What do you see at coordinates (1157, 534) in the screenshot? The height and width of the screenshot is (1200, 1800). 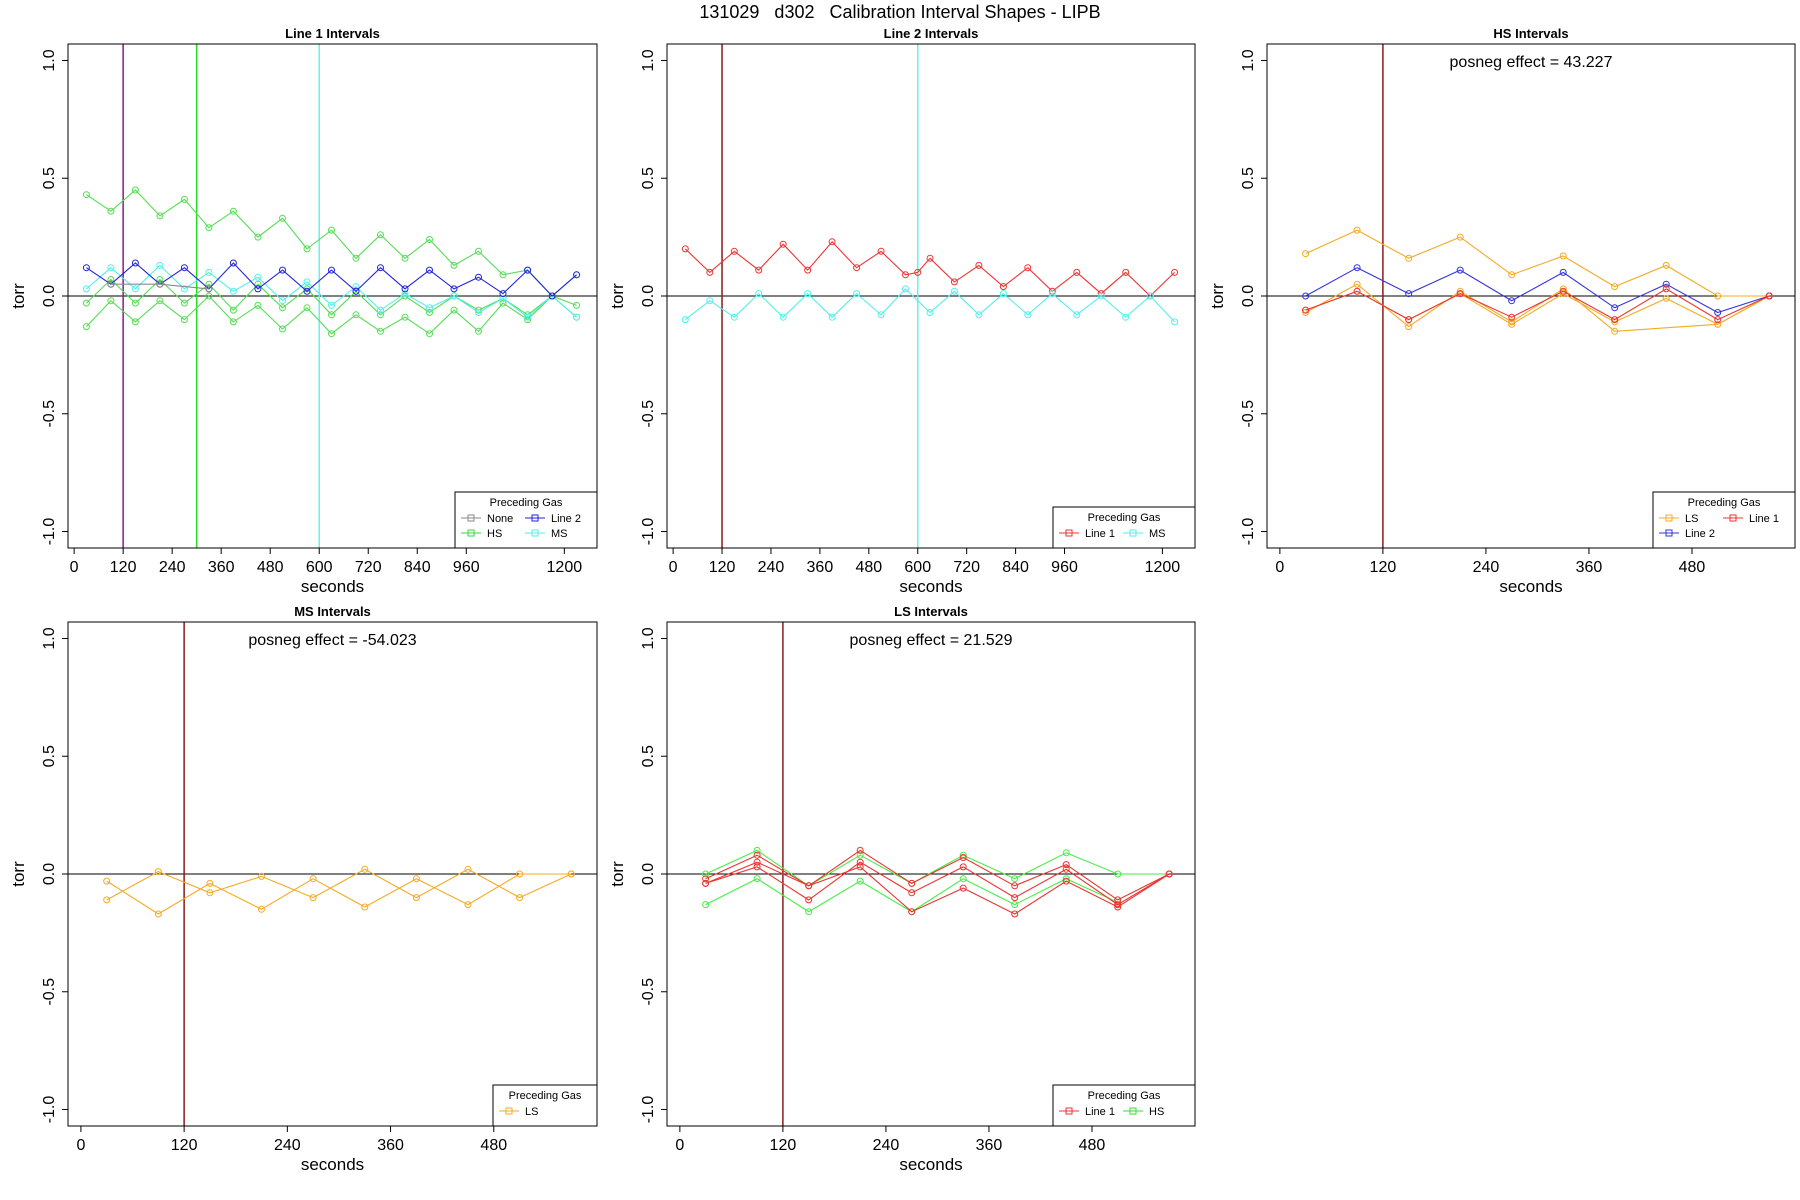 I see `legend-entry-label: MS` at bounding box center [1157, 534].